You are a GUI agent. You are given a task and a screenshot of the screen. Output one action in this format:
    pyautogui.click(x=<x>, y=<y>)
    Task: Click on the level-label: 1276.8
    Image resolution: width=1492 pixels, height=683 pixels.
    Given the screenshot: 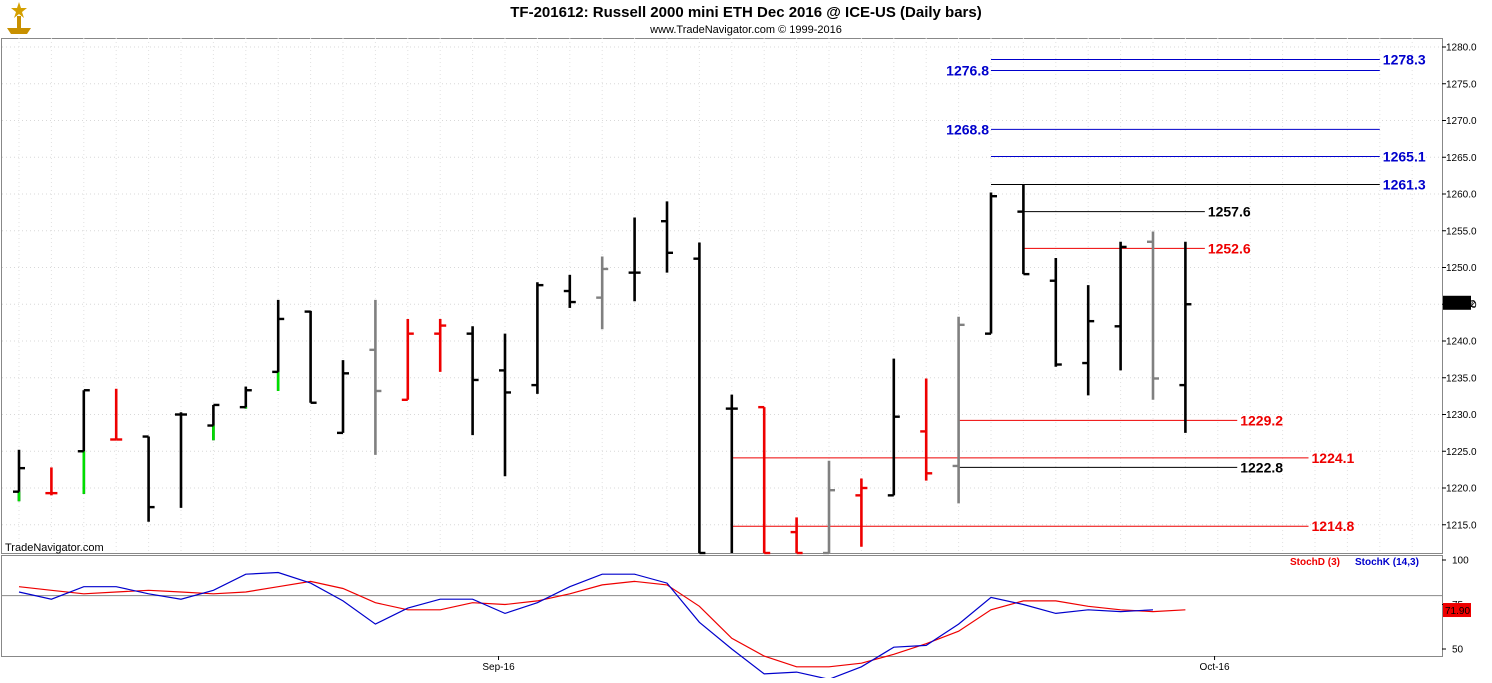 What is the action you would take?
    pyautogui.click(x=967, y=71)
    